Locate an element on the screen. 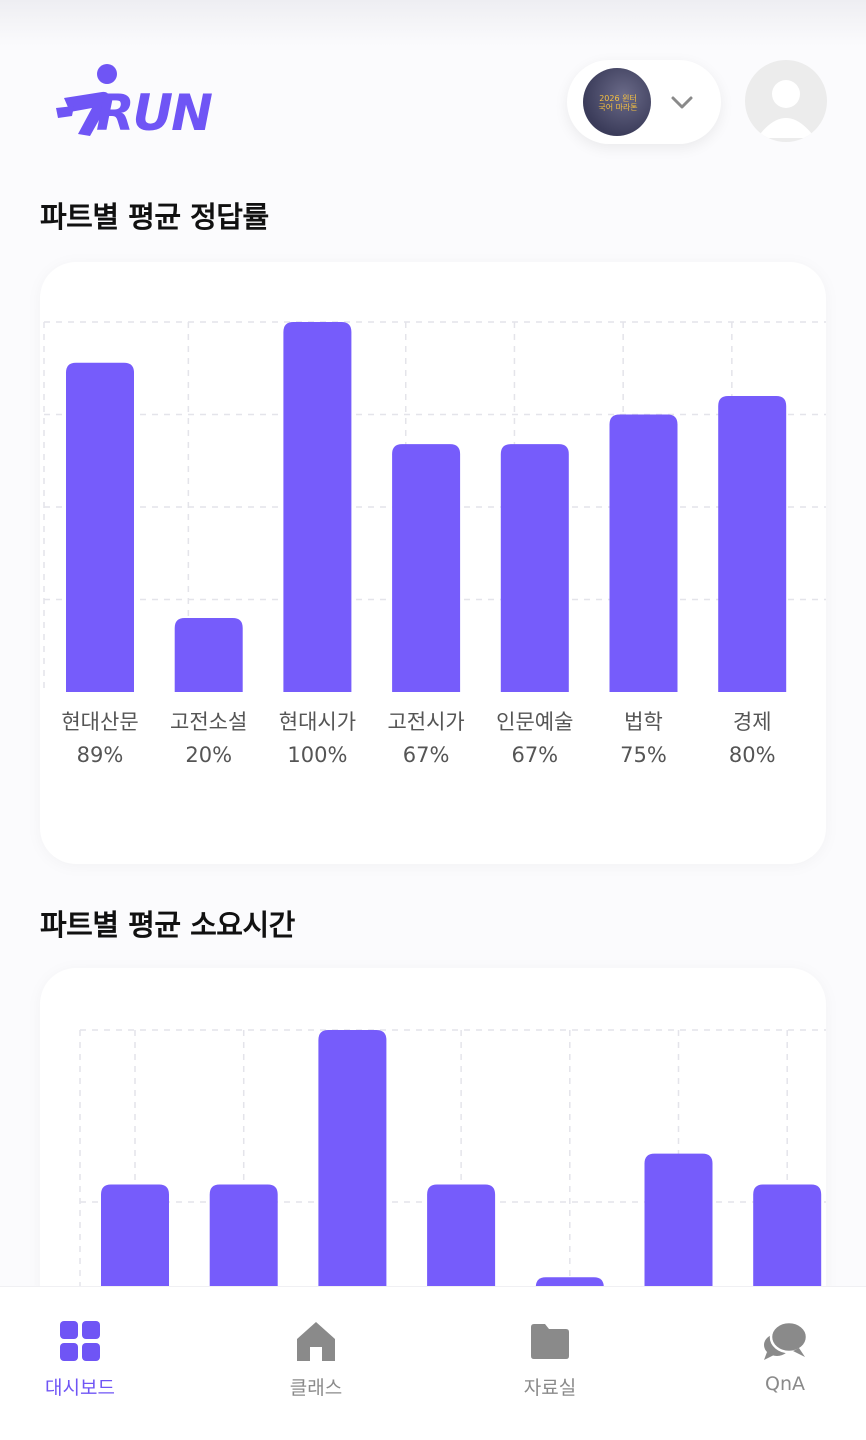  value-label: 89% is located at coordinates (100, 755).